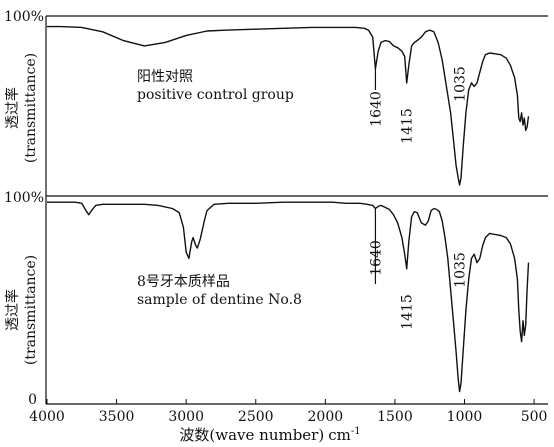 Image resolution: width=554 pixels, height=447 pixels. Describe the element at coordinates (165, 77) in the screenshot. I see `top-panel-title-cn: 阳性对照` at that location.